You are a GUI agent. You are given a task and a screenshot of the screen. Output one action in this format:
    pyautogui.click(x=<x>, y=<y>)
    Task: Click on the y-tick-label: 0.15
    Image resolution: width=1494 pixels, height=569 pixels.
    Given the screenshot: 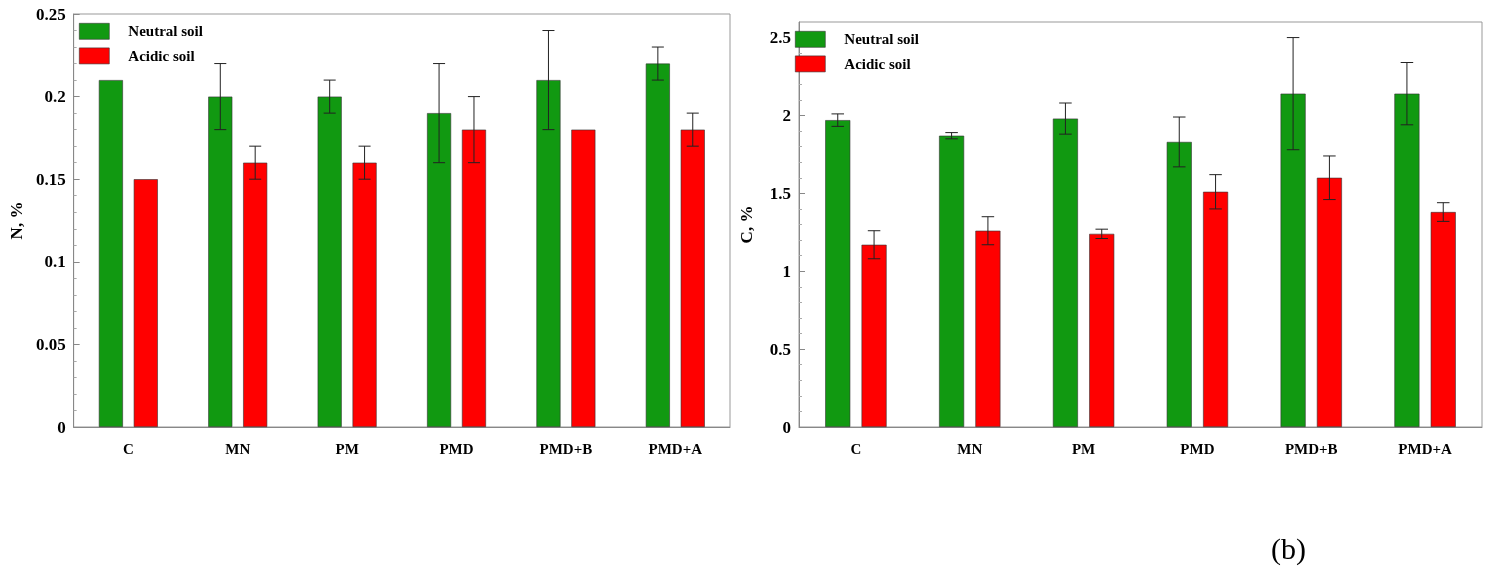 What is the action you would take?
    pyautogui.click(x=50, y=179)
    